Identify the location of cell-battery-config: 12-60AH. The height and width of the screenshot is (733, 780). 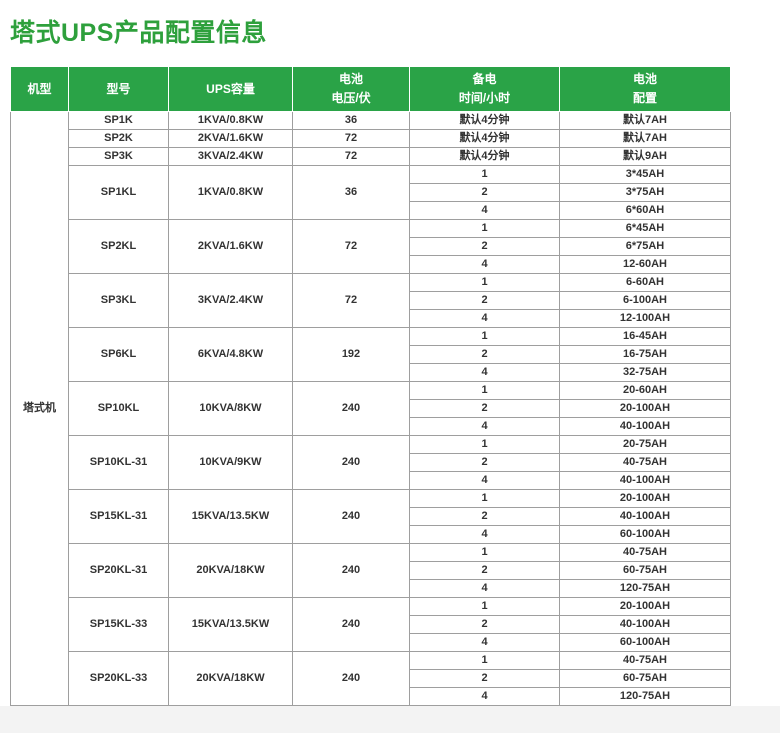
(645, 264).